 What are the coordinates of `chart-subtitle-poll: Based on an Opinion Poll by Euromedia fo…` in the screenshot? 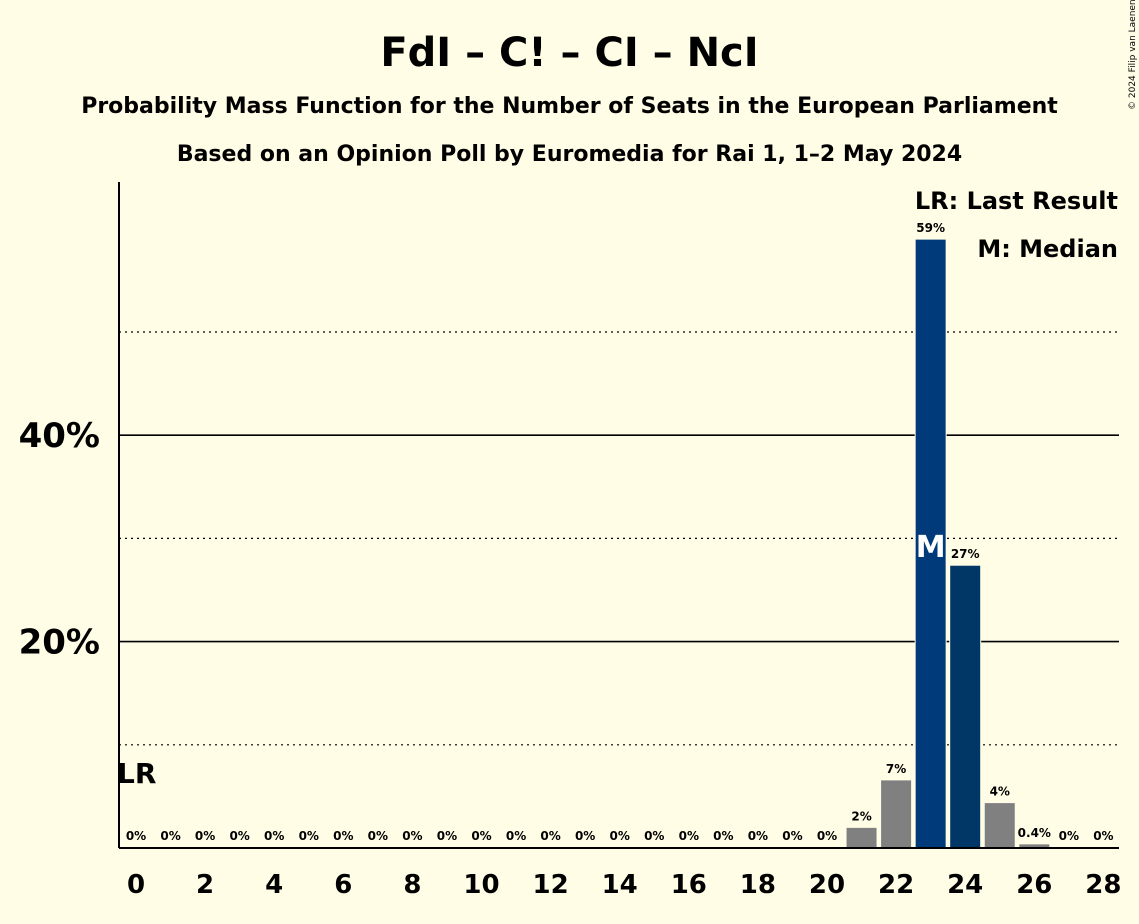 It's located at (569, 154).